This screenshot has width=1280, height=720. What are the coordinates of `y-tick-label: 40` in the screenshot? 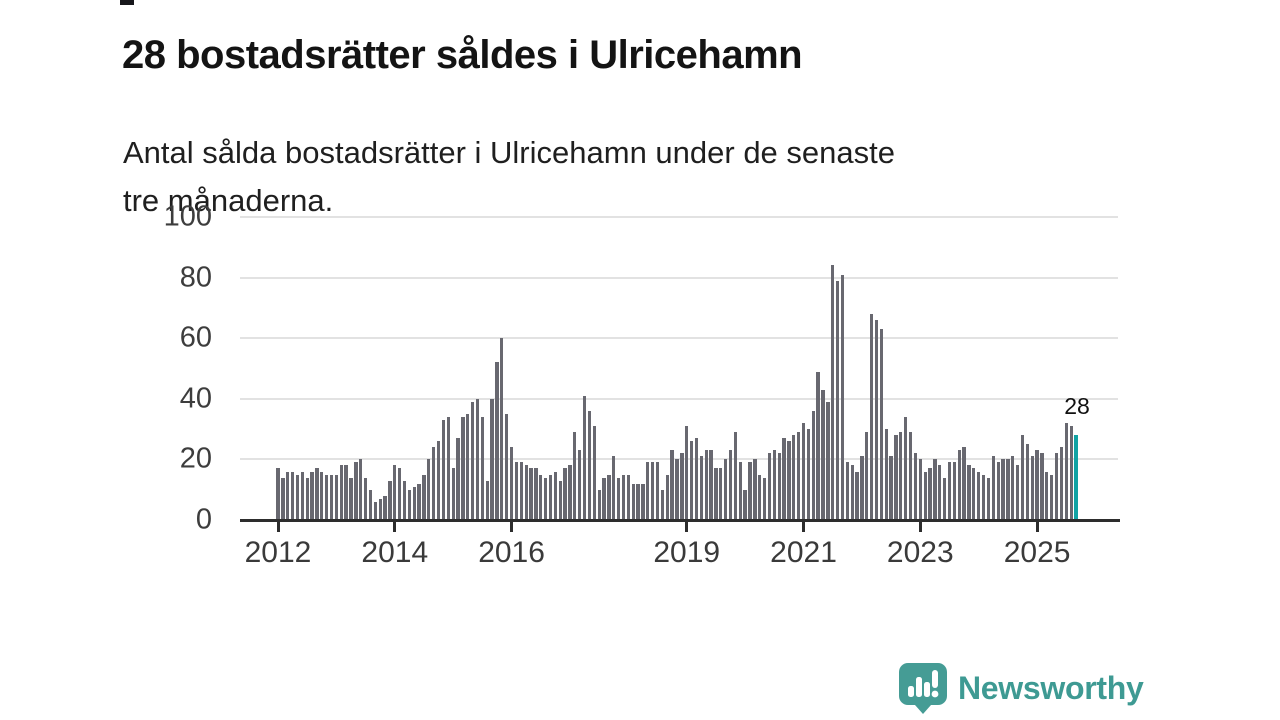 It's located at (195, 398).